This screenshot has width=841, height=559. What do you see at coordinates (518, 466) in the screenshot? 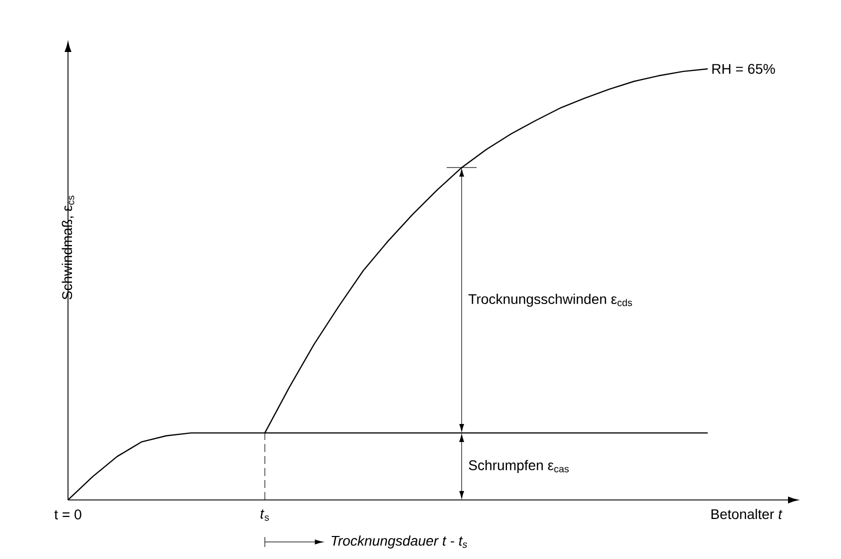
I see `annotation: Schrumpfen ε$_{cas}$` at bounding box center [518, 466].